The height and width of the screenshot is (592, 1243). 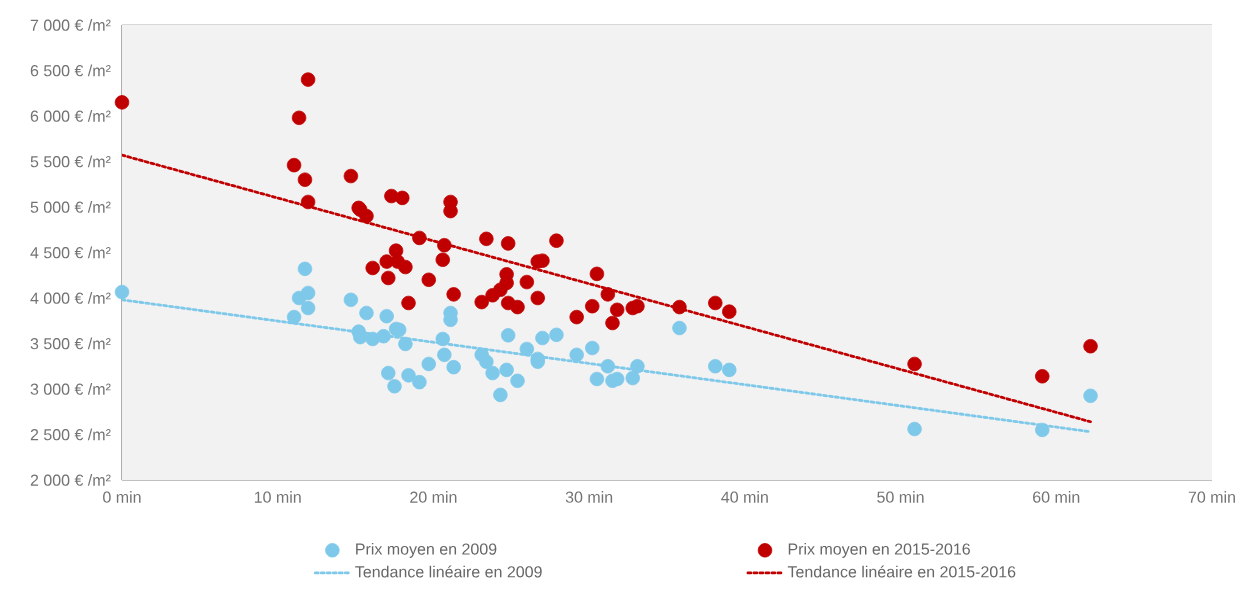 I want to click on y-tick-label: 4 000 € /m², so click(x=70, y=298).